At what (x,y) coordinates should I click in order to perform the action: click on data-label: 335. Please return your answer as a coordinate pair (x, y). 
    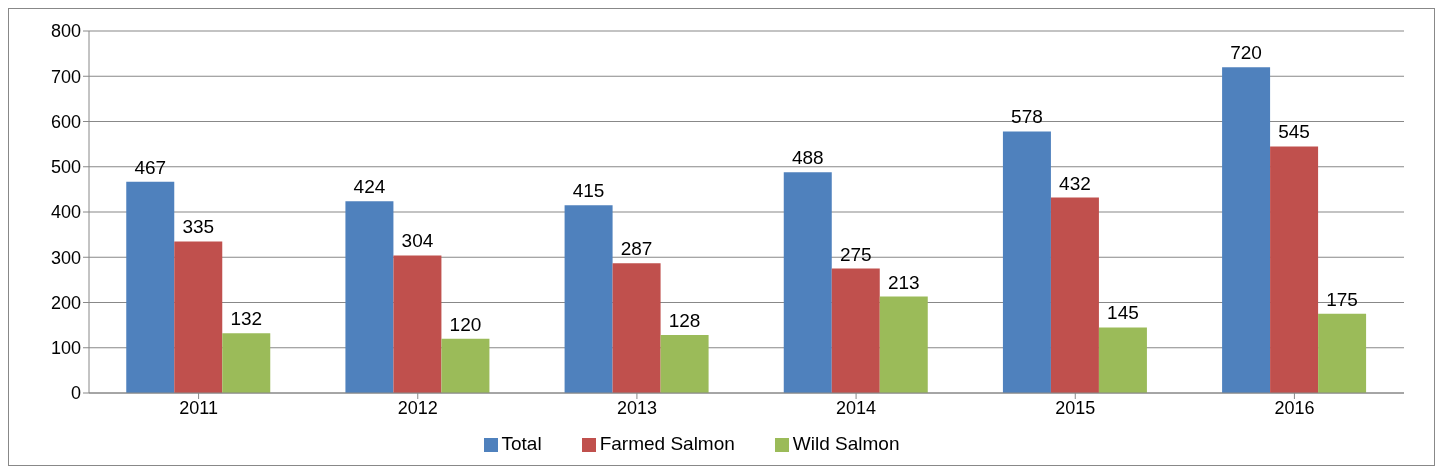
    Looking at the image, I should click on (198, 227).